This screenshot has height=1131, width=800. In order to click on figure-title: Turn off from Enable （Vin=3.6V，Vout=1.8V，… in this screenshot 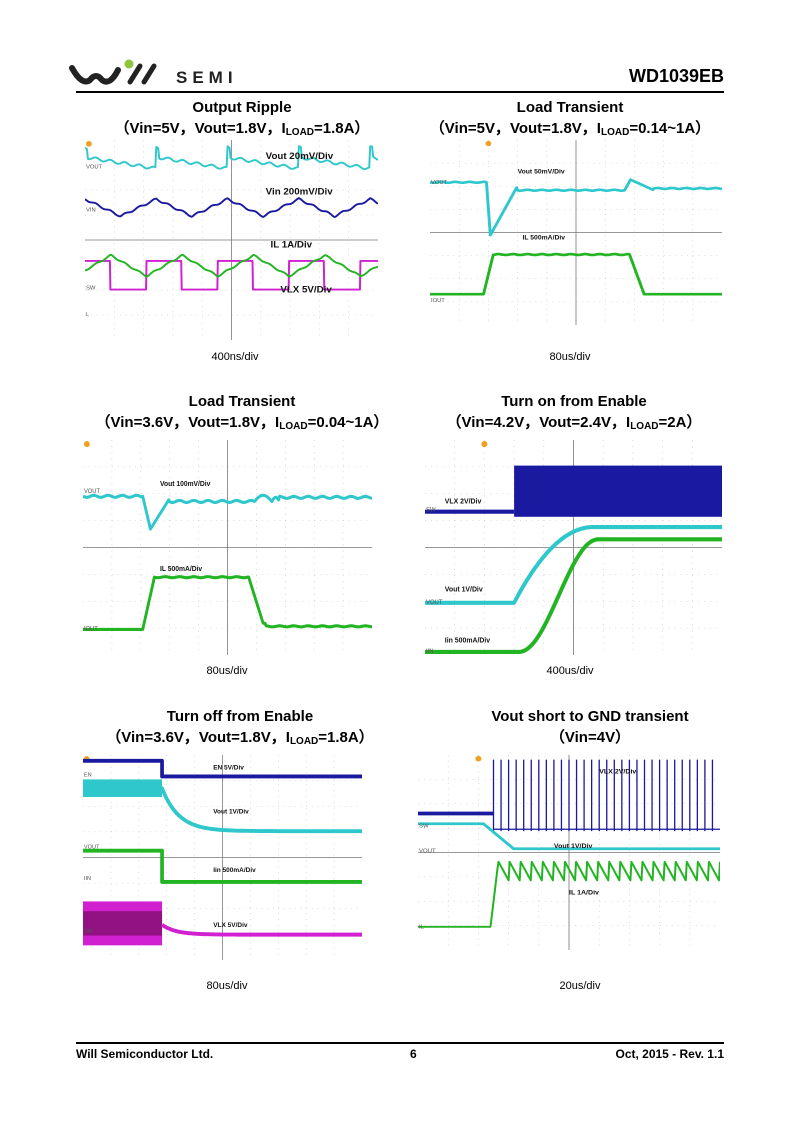, I will do `click(240, 729)`.